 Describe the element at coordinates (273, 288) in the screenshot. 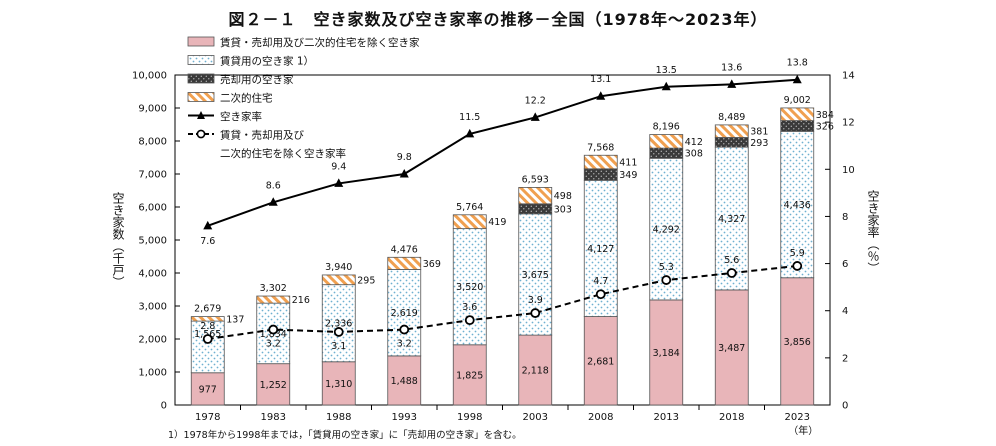

I see `bar-total-label: 3,302` at that location.